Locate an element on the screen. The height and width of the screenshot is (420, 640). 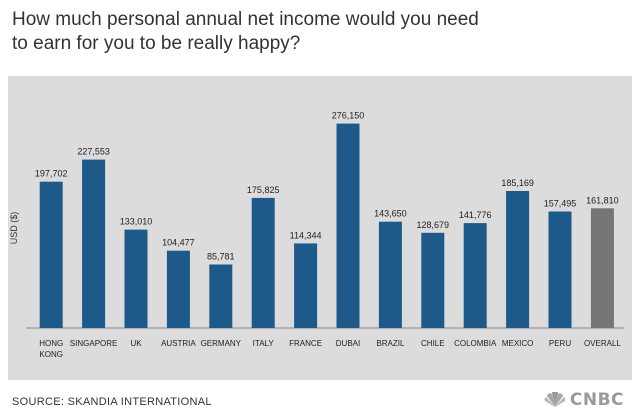
bar-austria is located at coordinates (178, 289).